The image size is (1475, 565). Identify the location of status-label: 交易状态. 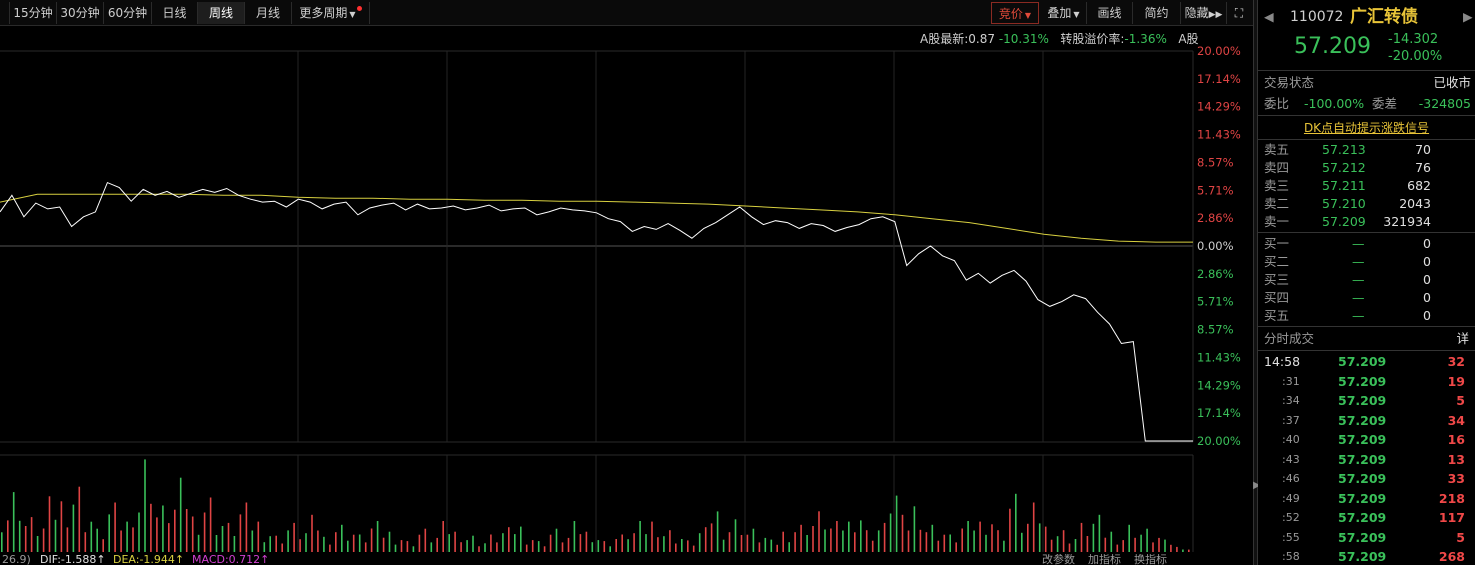
(1289, 82).